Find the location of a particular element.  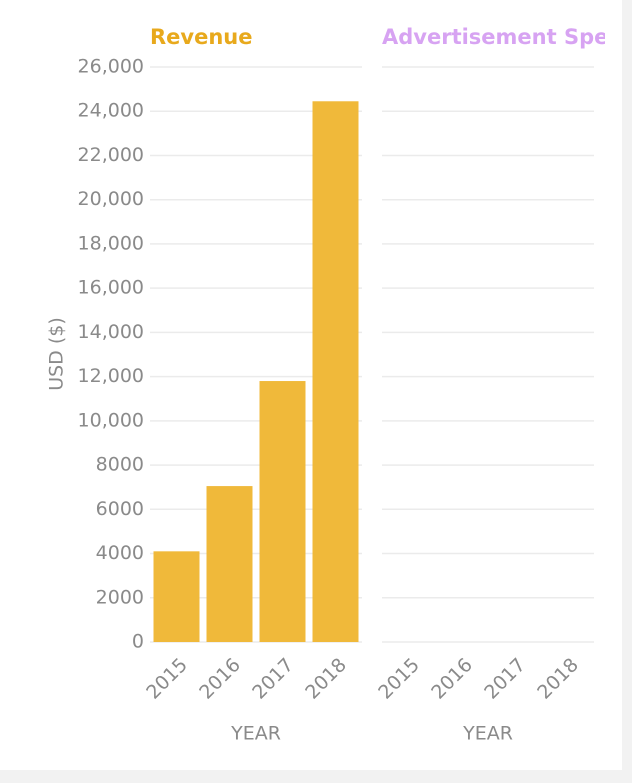

chart-title: Advertisement Spen is located at coordinates (502, 37).